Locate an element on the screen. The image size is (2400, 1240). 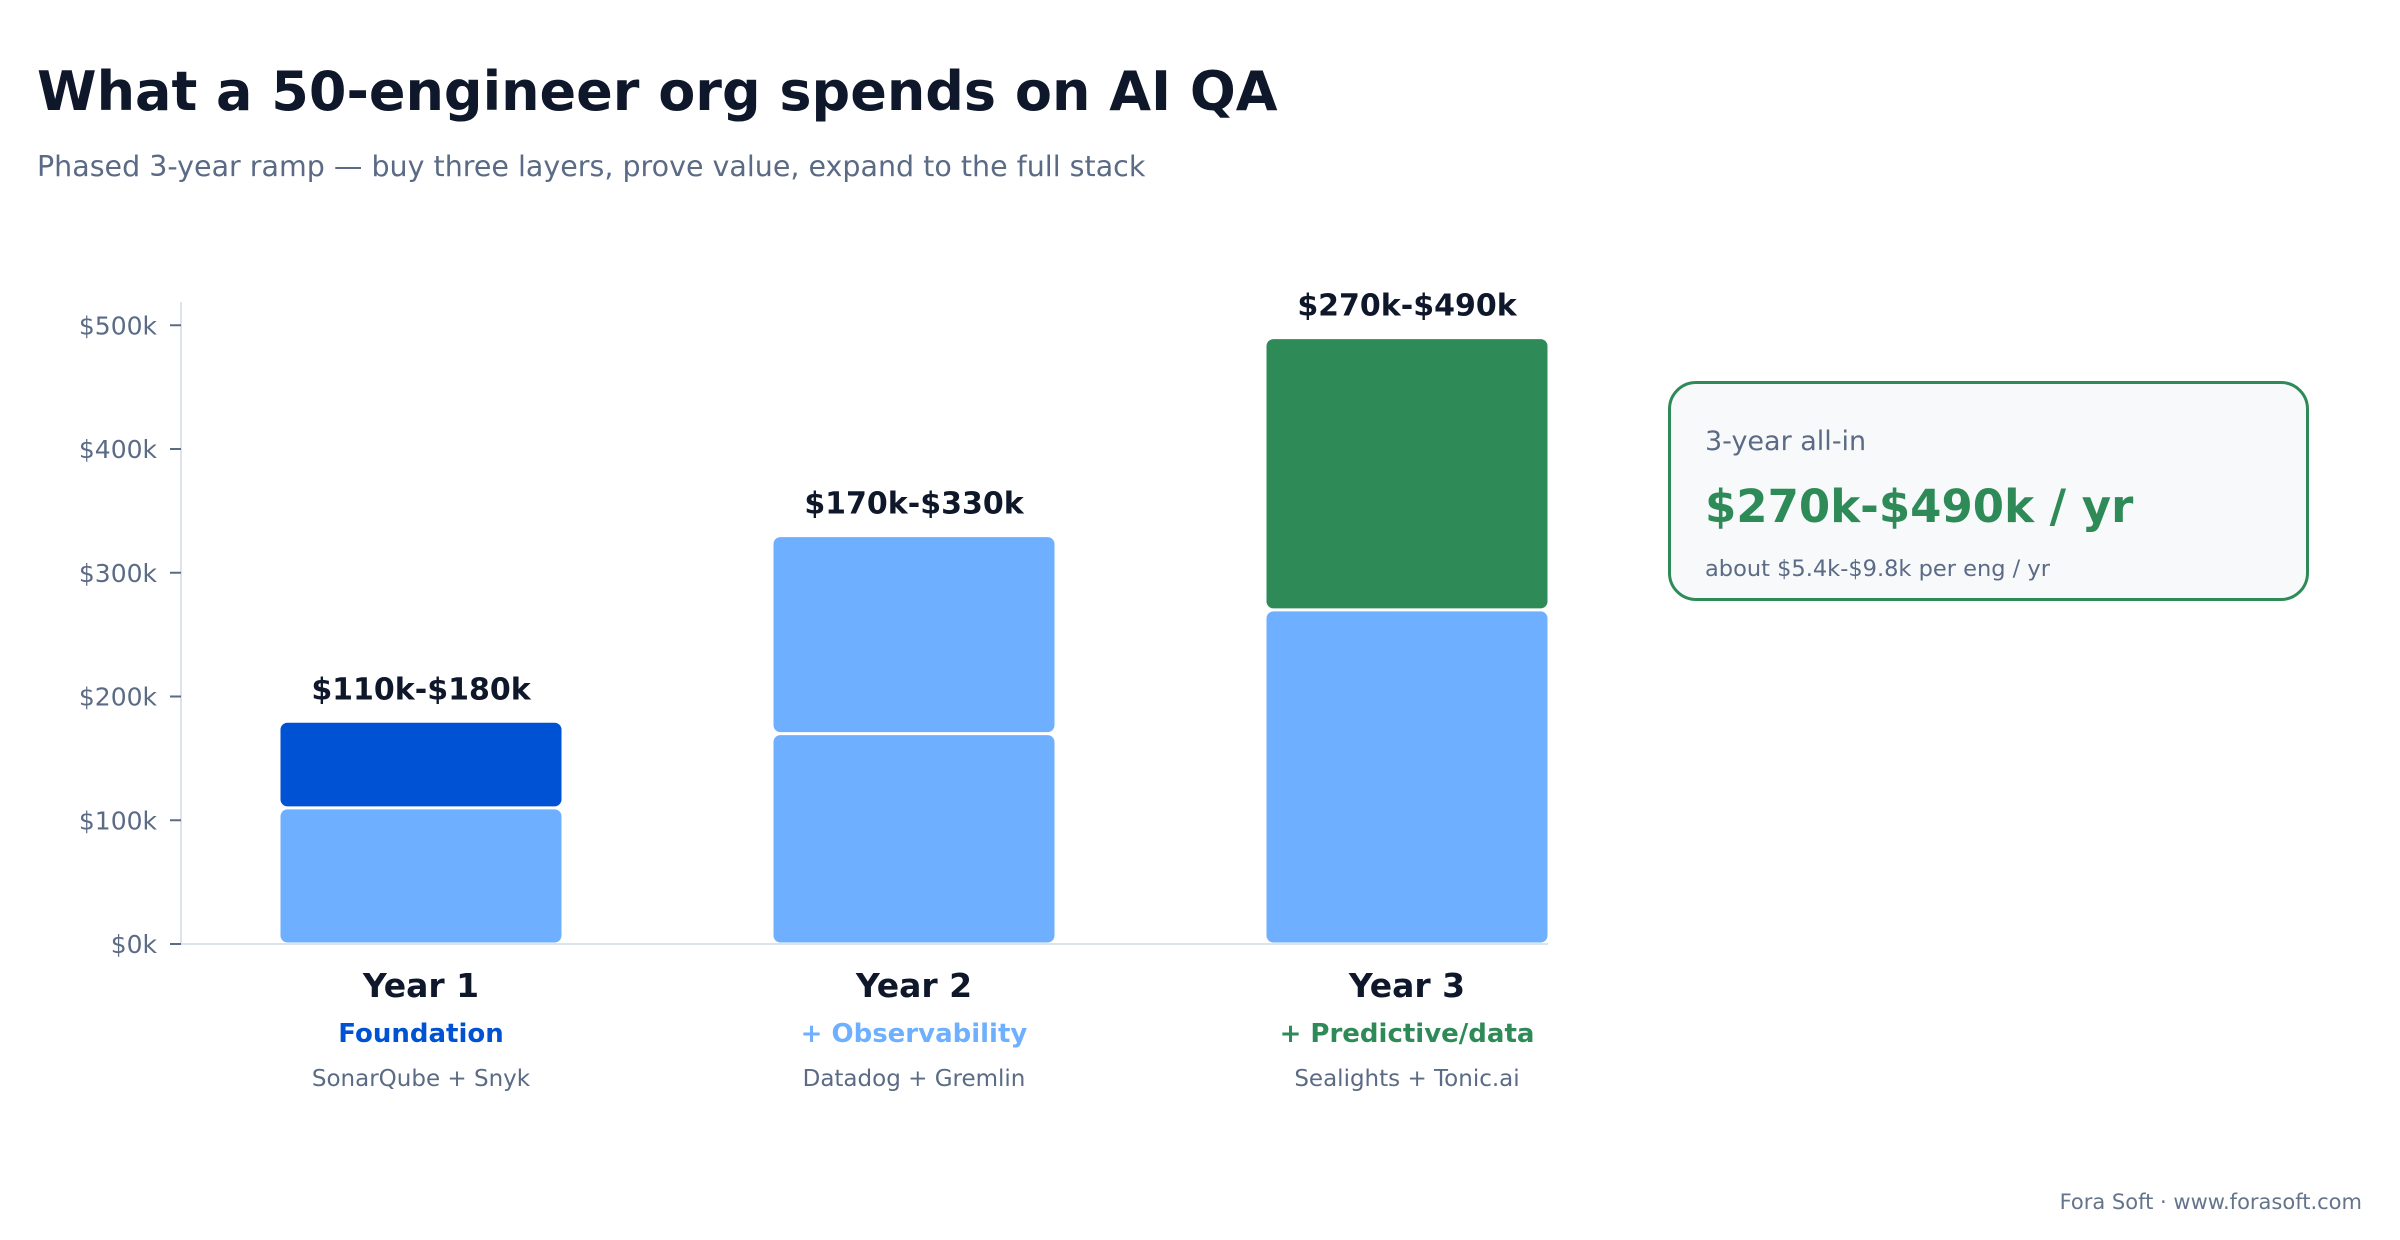
x-category-label: Year 1 is located at coordinates (420, 985).